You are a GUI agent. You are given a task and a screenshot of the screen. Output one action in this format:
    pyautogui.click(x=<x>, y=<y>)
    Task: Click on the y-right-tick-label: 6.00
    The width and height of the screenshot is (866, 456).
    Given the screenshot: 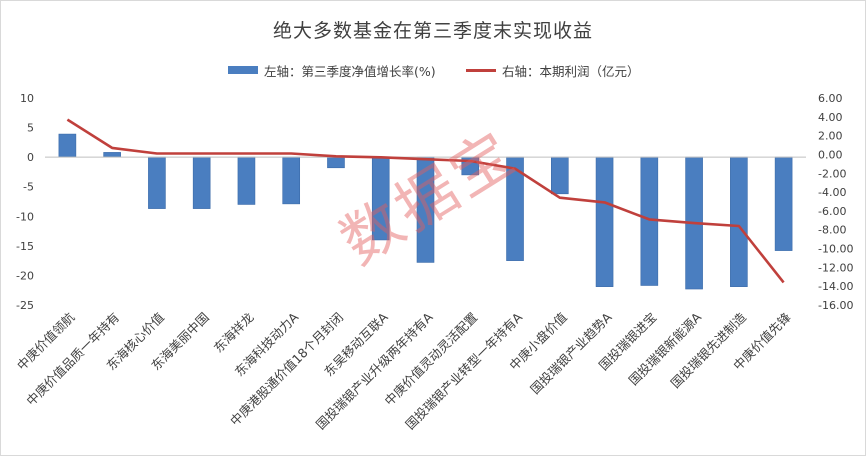 What is the action you would take?
    pyautogui.click(x=830, y=98)
    